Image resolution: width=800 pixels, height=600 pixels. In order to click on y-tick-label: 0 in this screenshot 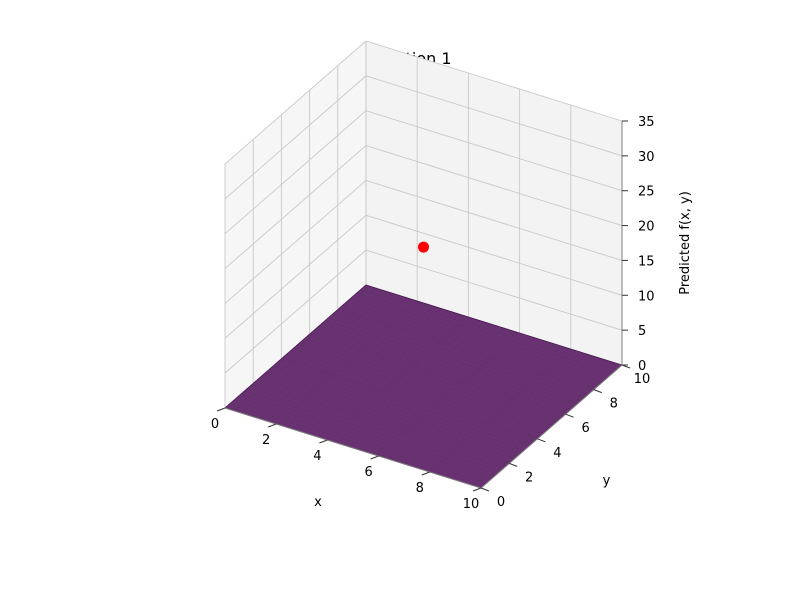, I will do `click(501, 502)`.